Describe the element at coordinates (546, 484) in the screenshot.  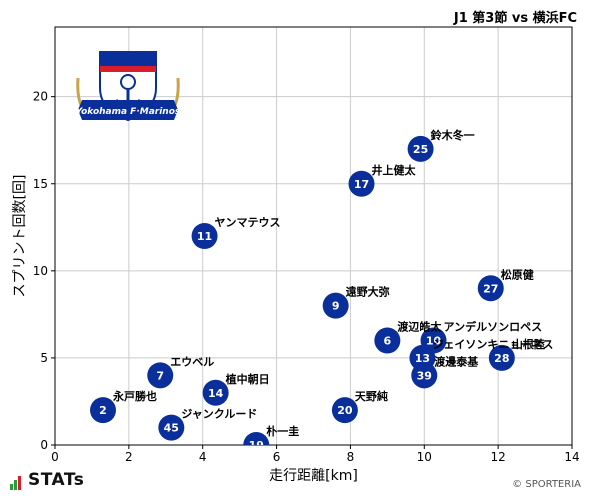
I see `copyright-text: © SPORTERIA` at that location.